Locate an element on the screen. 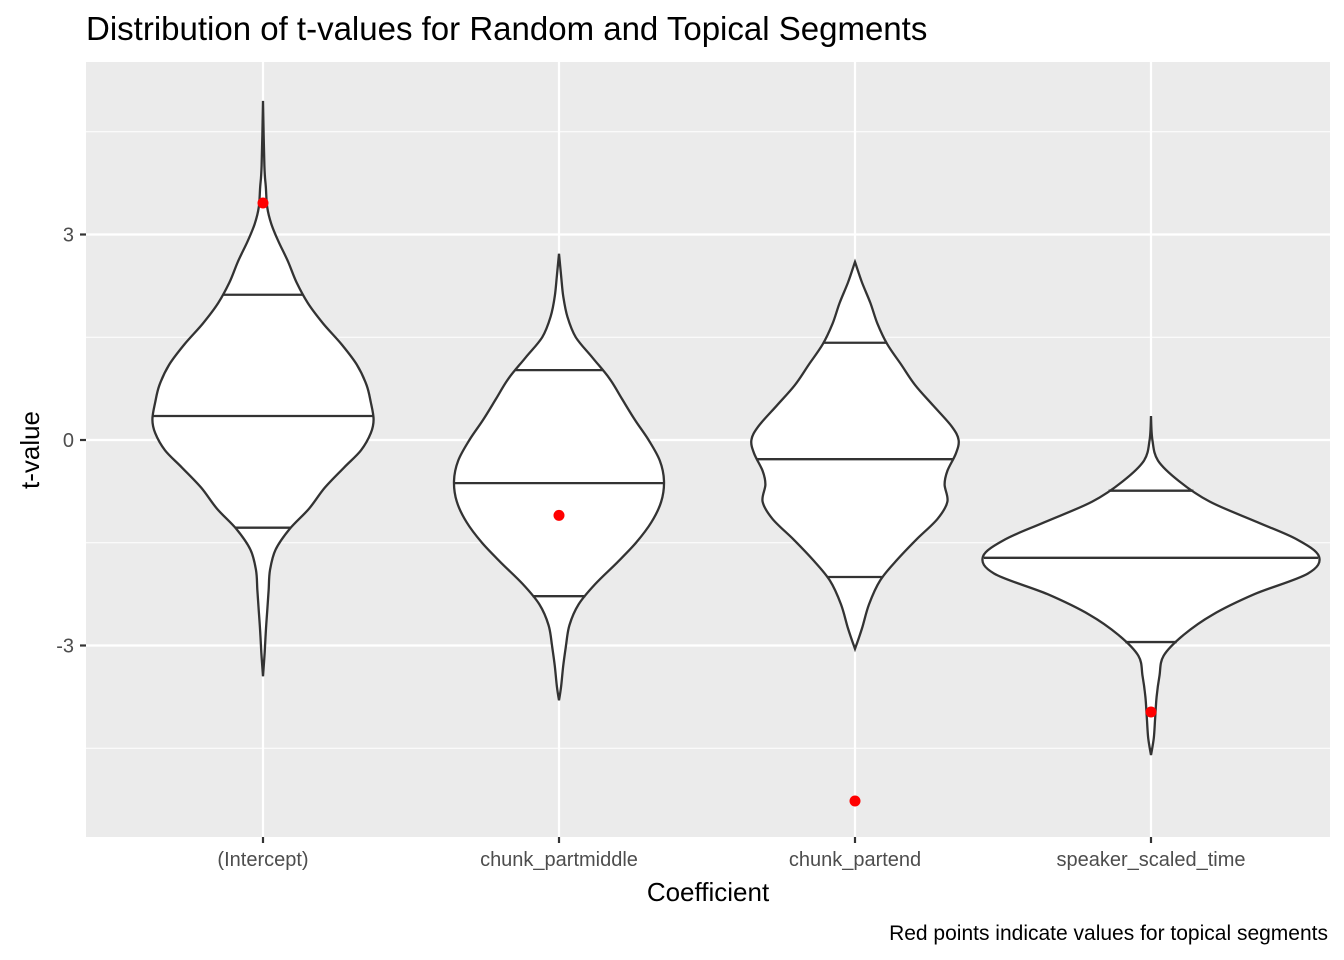  y-axis-title: t-value is located at coordinates (30, 450).